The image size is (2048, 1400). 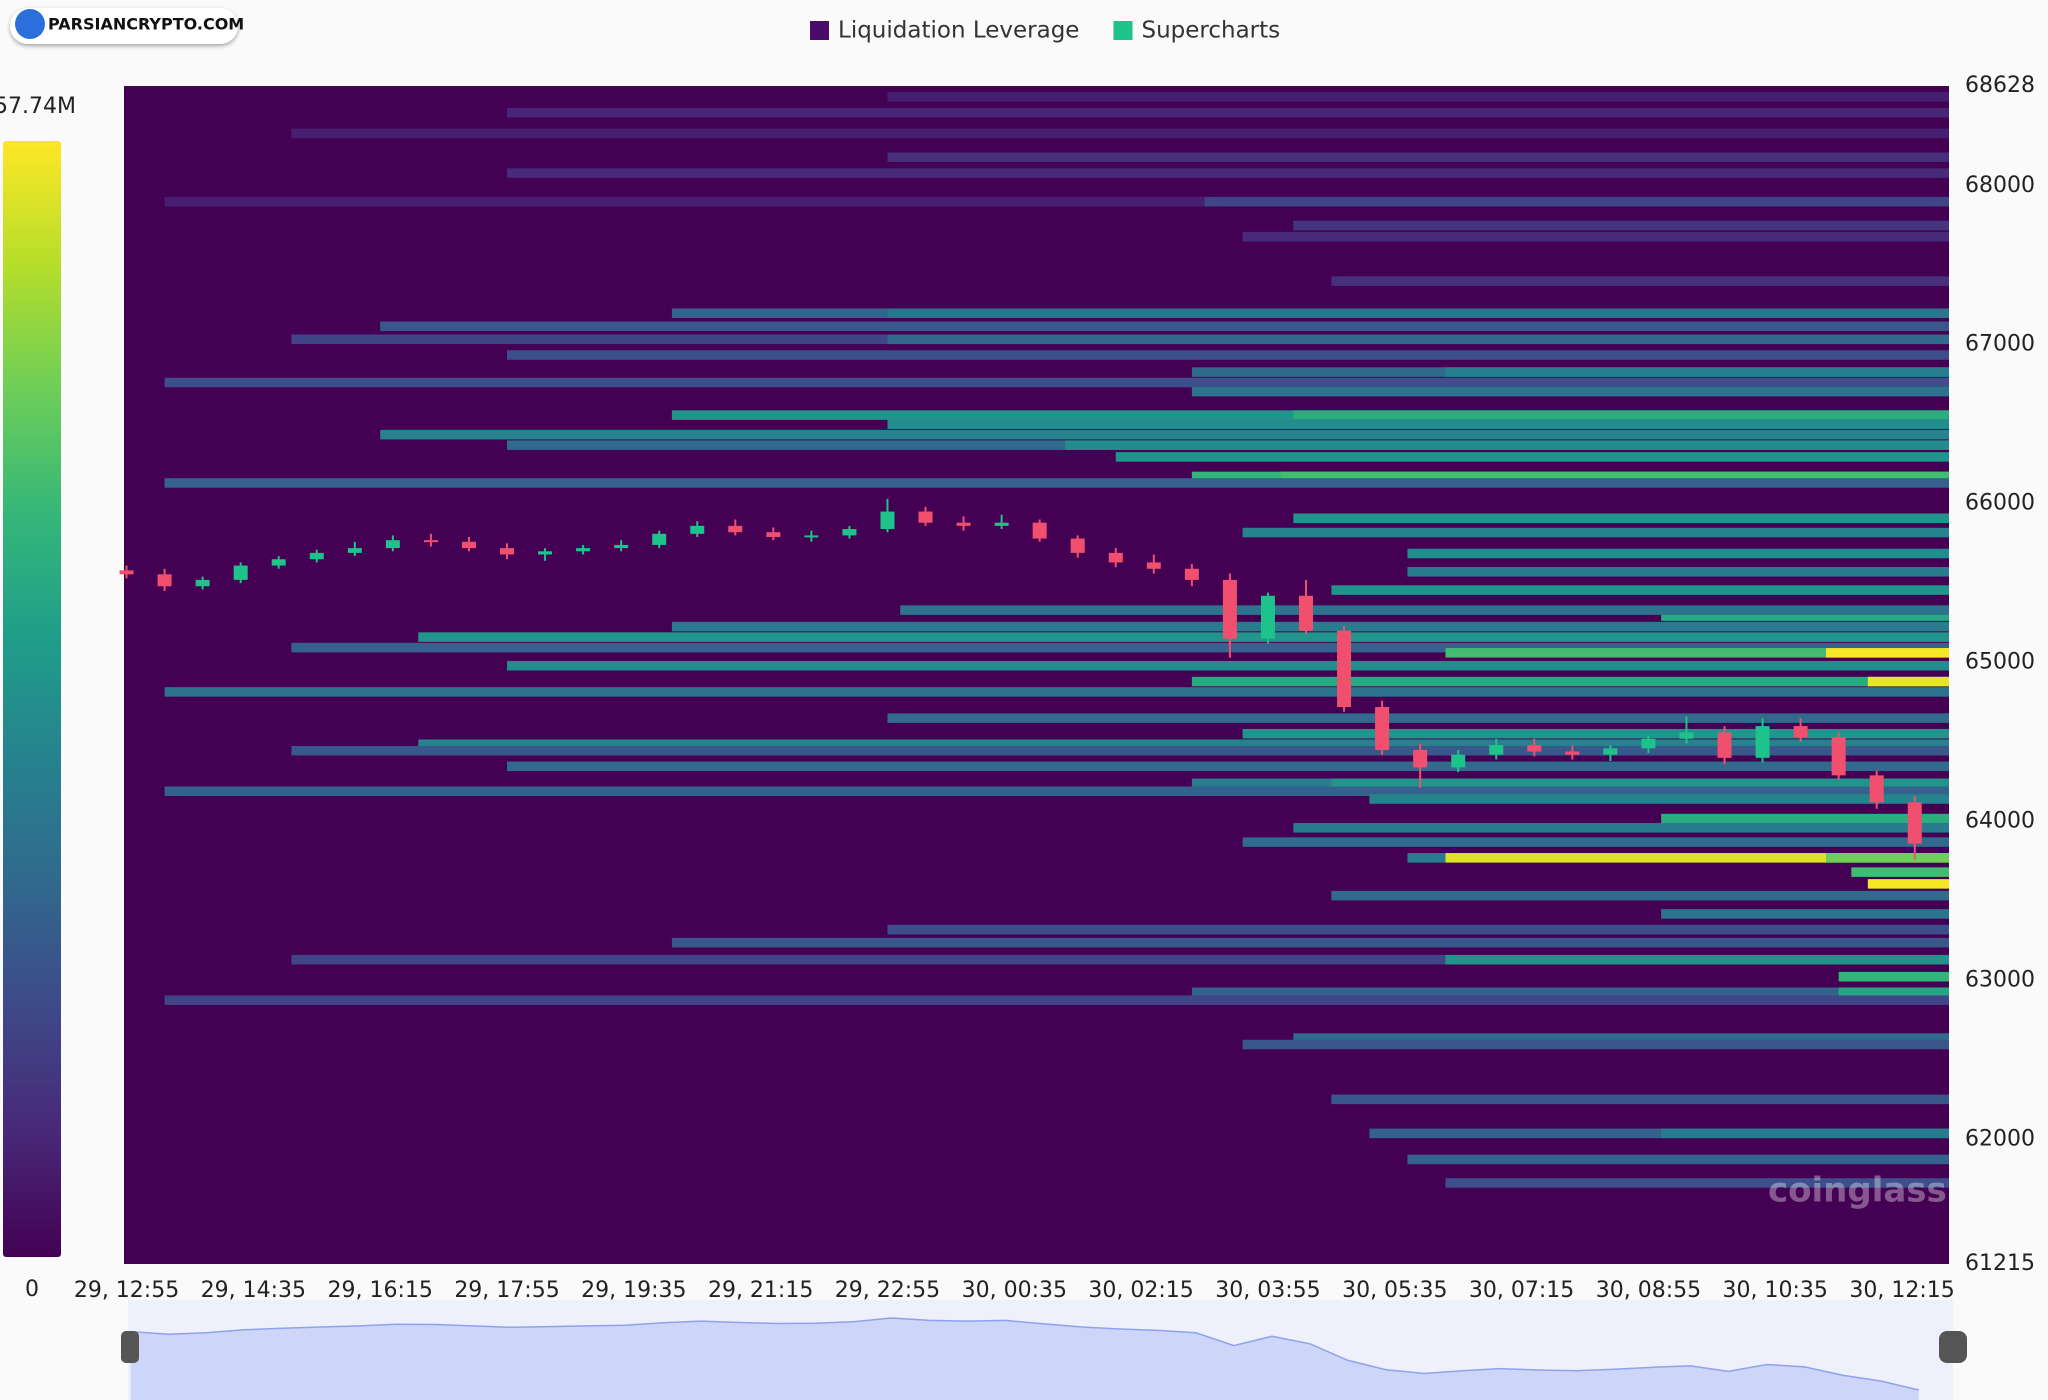 What do you see at coordinates (1267, 1290) in the screenshot?
I see `x-tick-label: 30, 03:55` at bounding box center [1267, 1290].